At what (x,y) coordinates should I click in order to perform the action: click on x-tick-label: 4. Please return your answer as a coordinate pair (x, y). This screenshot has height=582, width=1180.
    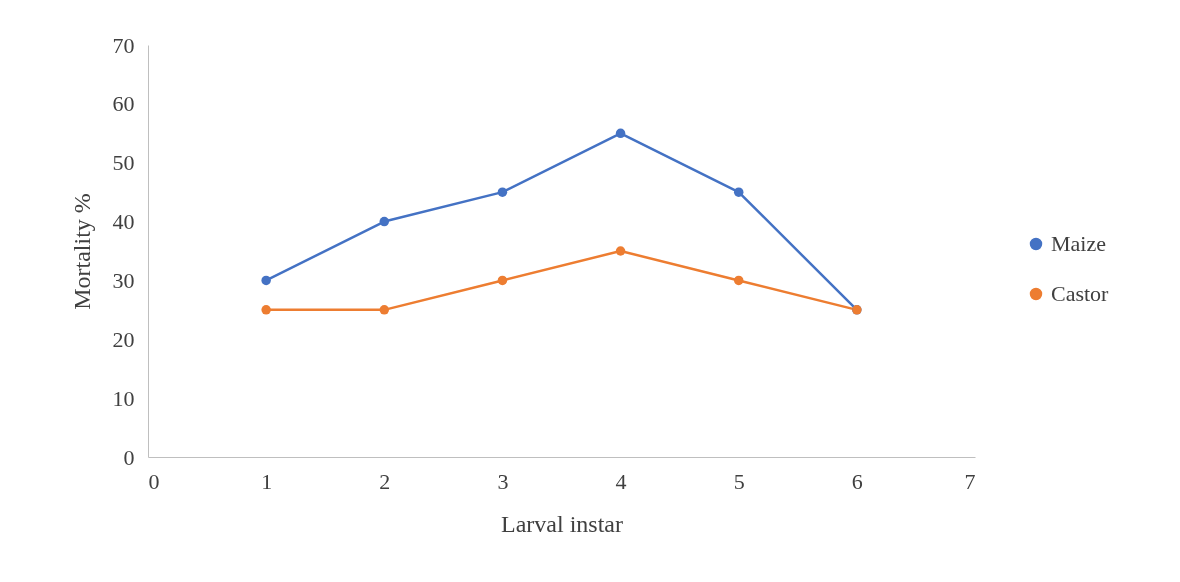
    Looking at the image, I should click on (621, 481).